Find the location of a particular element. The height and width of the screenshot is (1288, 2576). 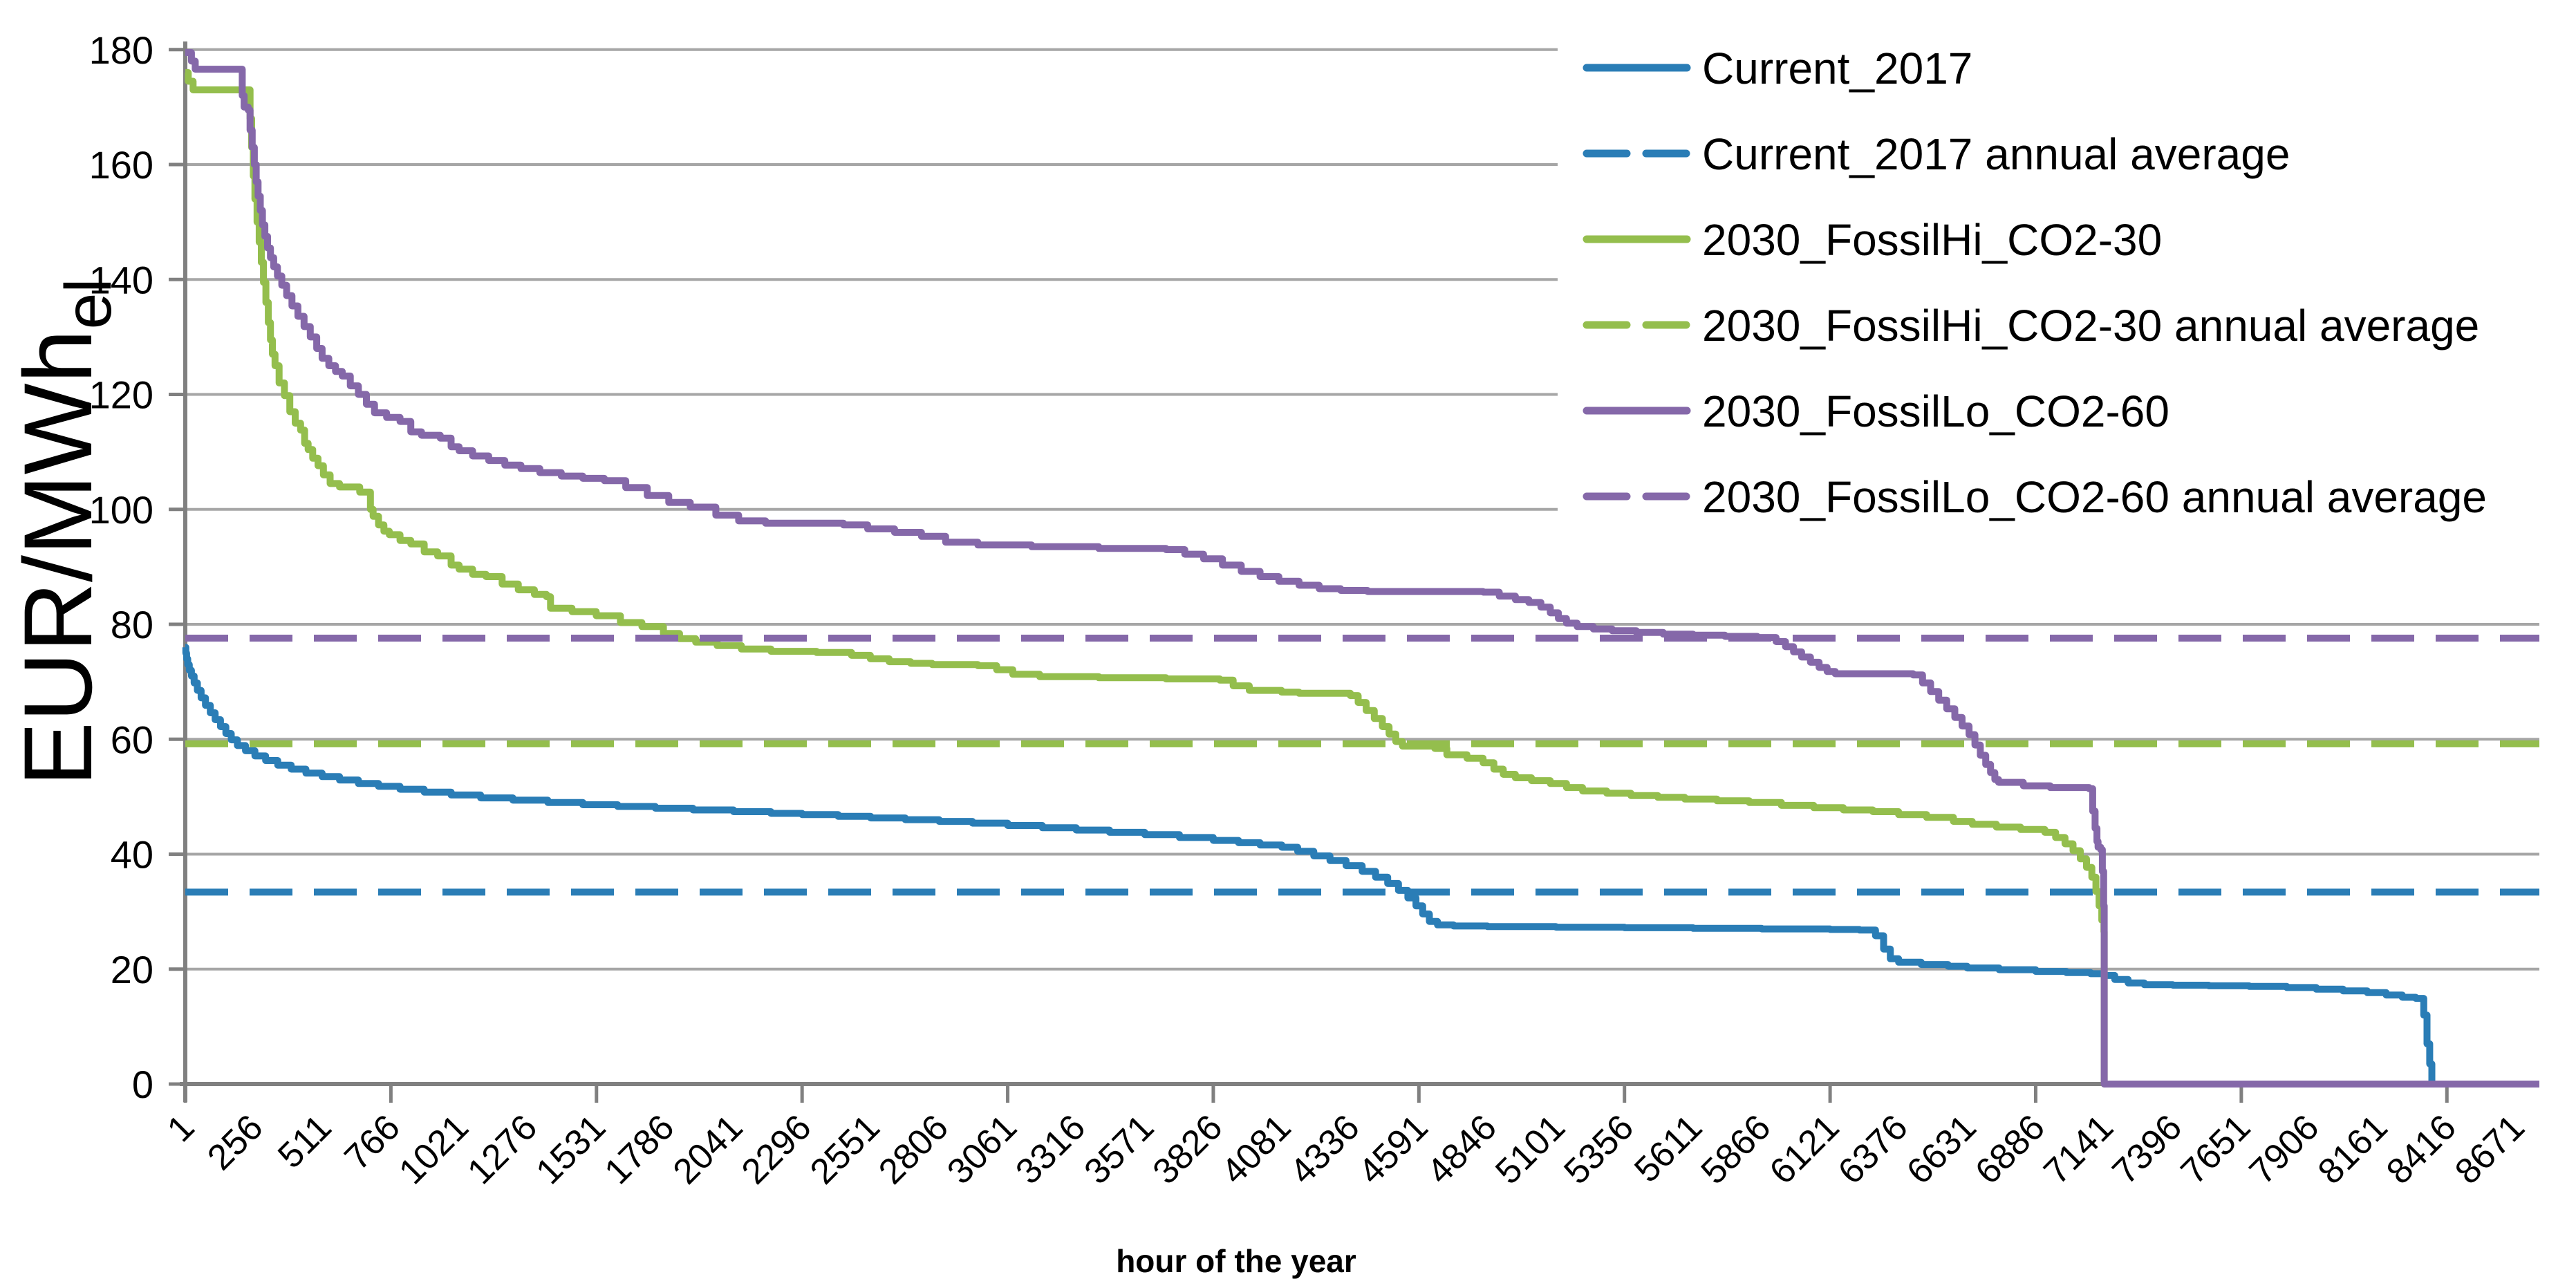

legend-label: 2030_FossilLo_CO2-60 is located at coordinates (1935, 411).